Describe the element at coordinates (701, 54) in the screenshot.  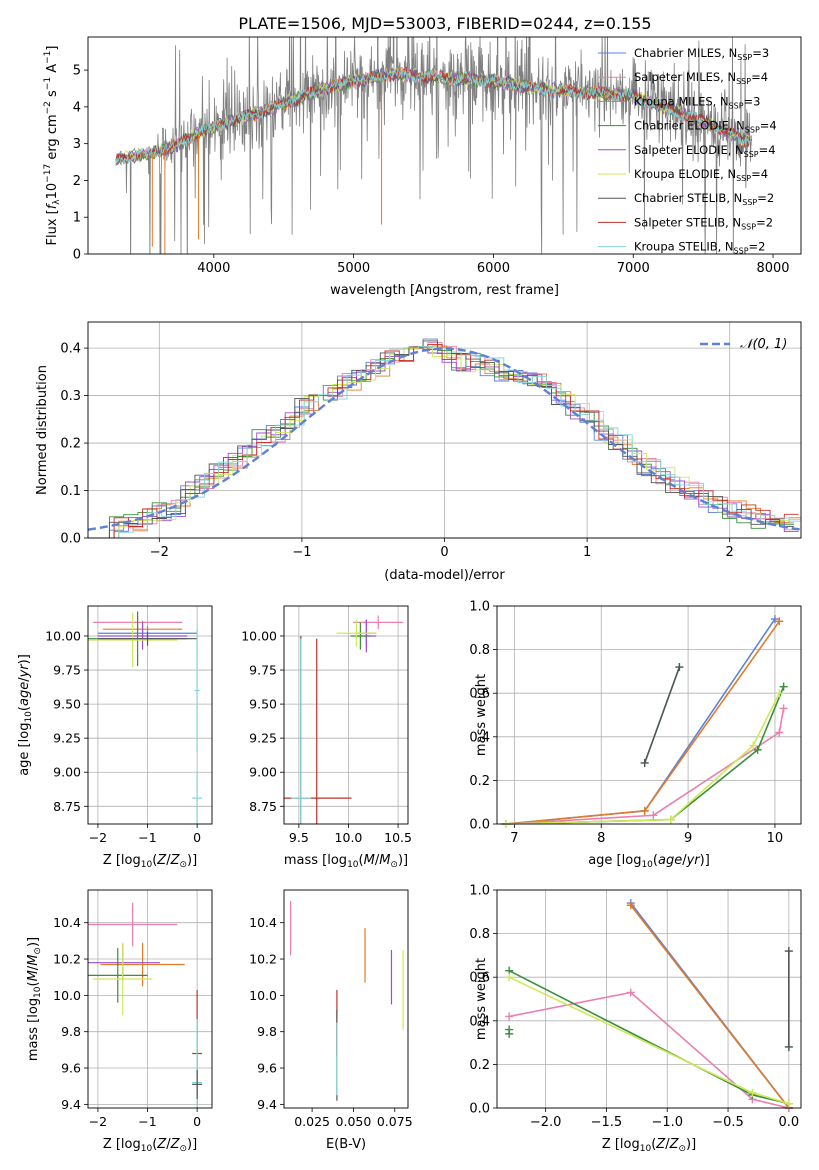
I see `legend-label: Chabrier MILES, NSSP=3` at that location.